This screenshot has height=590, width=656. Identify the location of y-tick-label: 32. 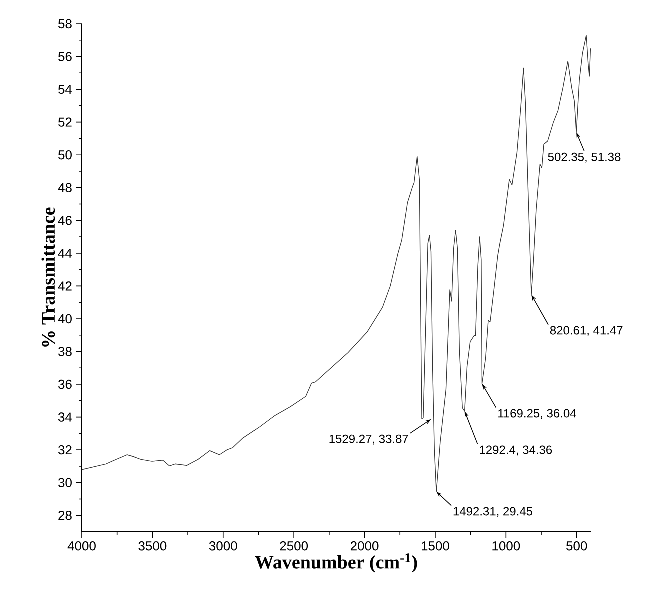
(65, 450).